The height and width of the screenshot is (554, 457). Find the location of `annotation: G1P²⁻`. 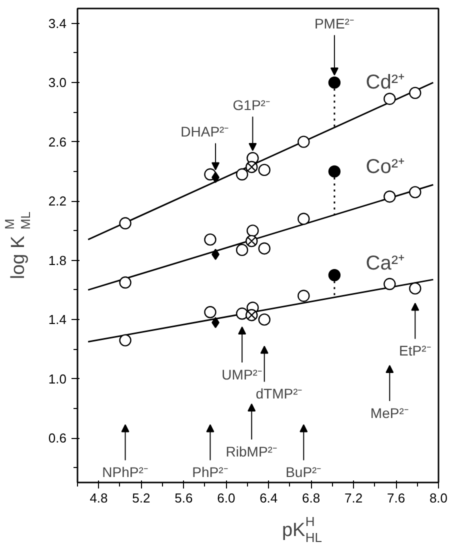

annotation: G1P²⁻ is located at coordinates (251, 104).